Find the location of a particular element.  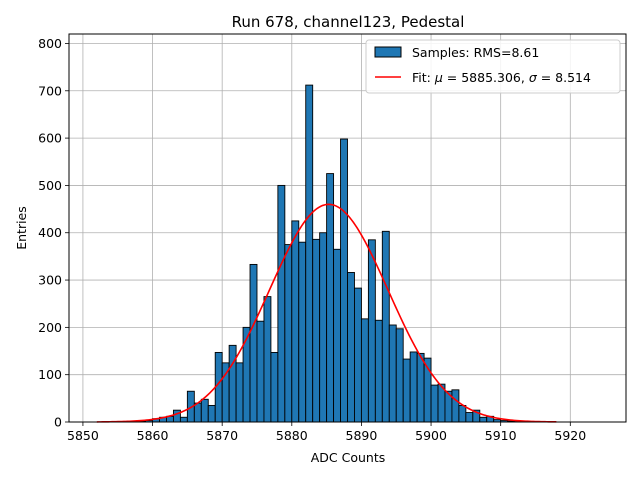

y-tick-label: 700 is located at coordinates (50, 90).